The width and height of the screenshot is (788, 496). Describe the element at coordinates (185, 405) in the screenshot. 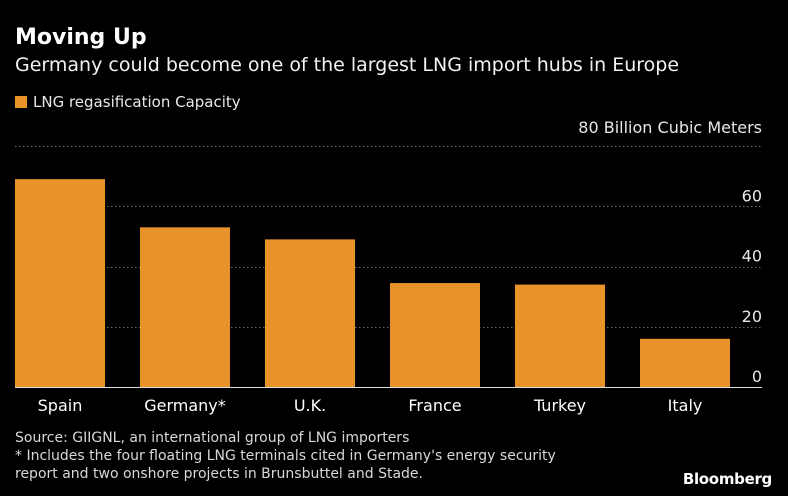

I see `x-tick-label: Germany*` at that location.